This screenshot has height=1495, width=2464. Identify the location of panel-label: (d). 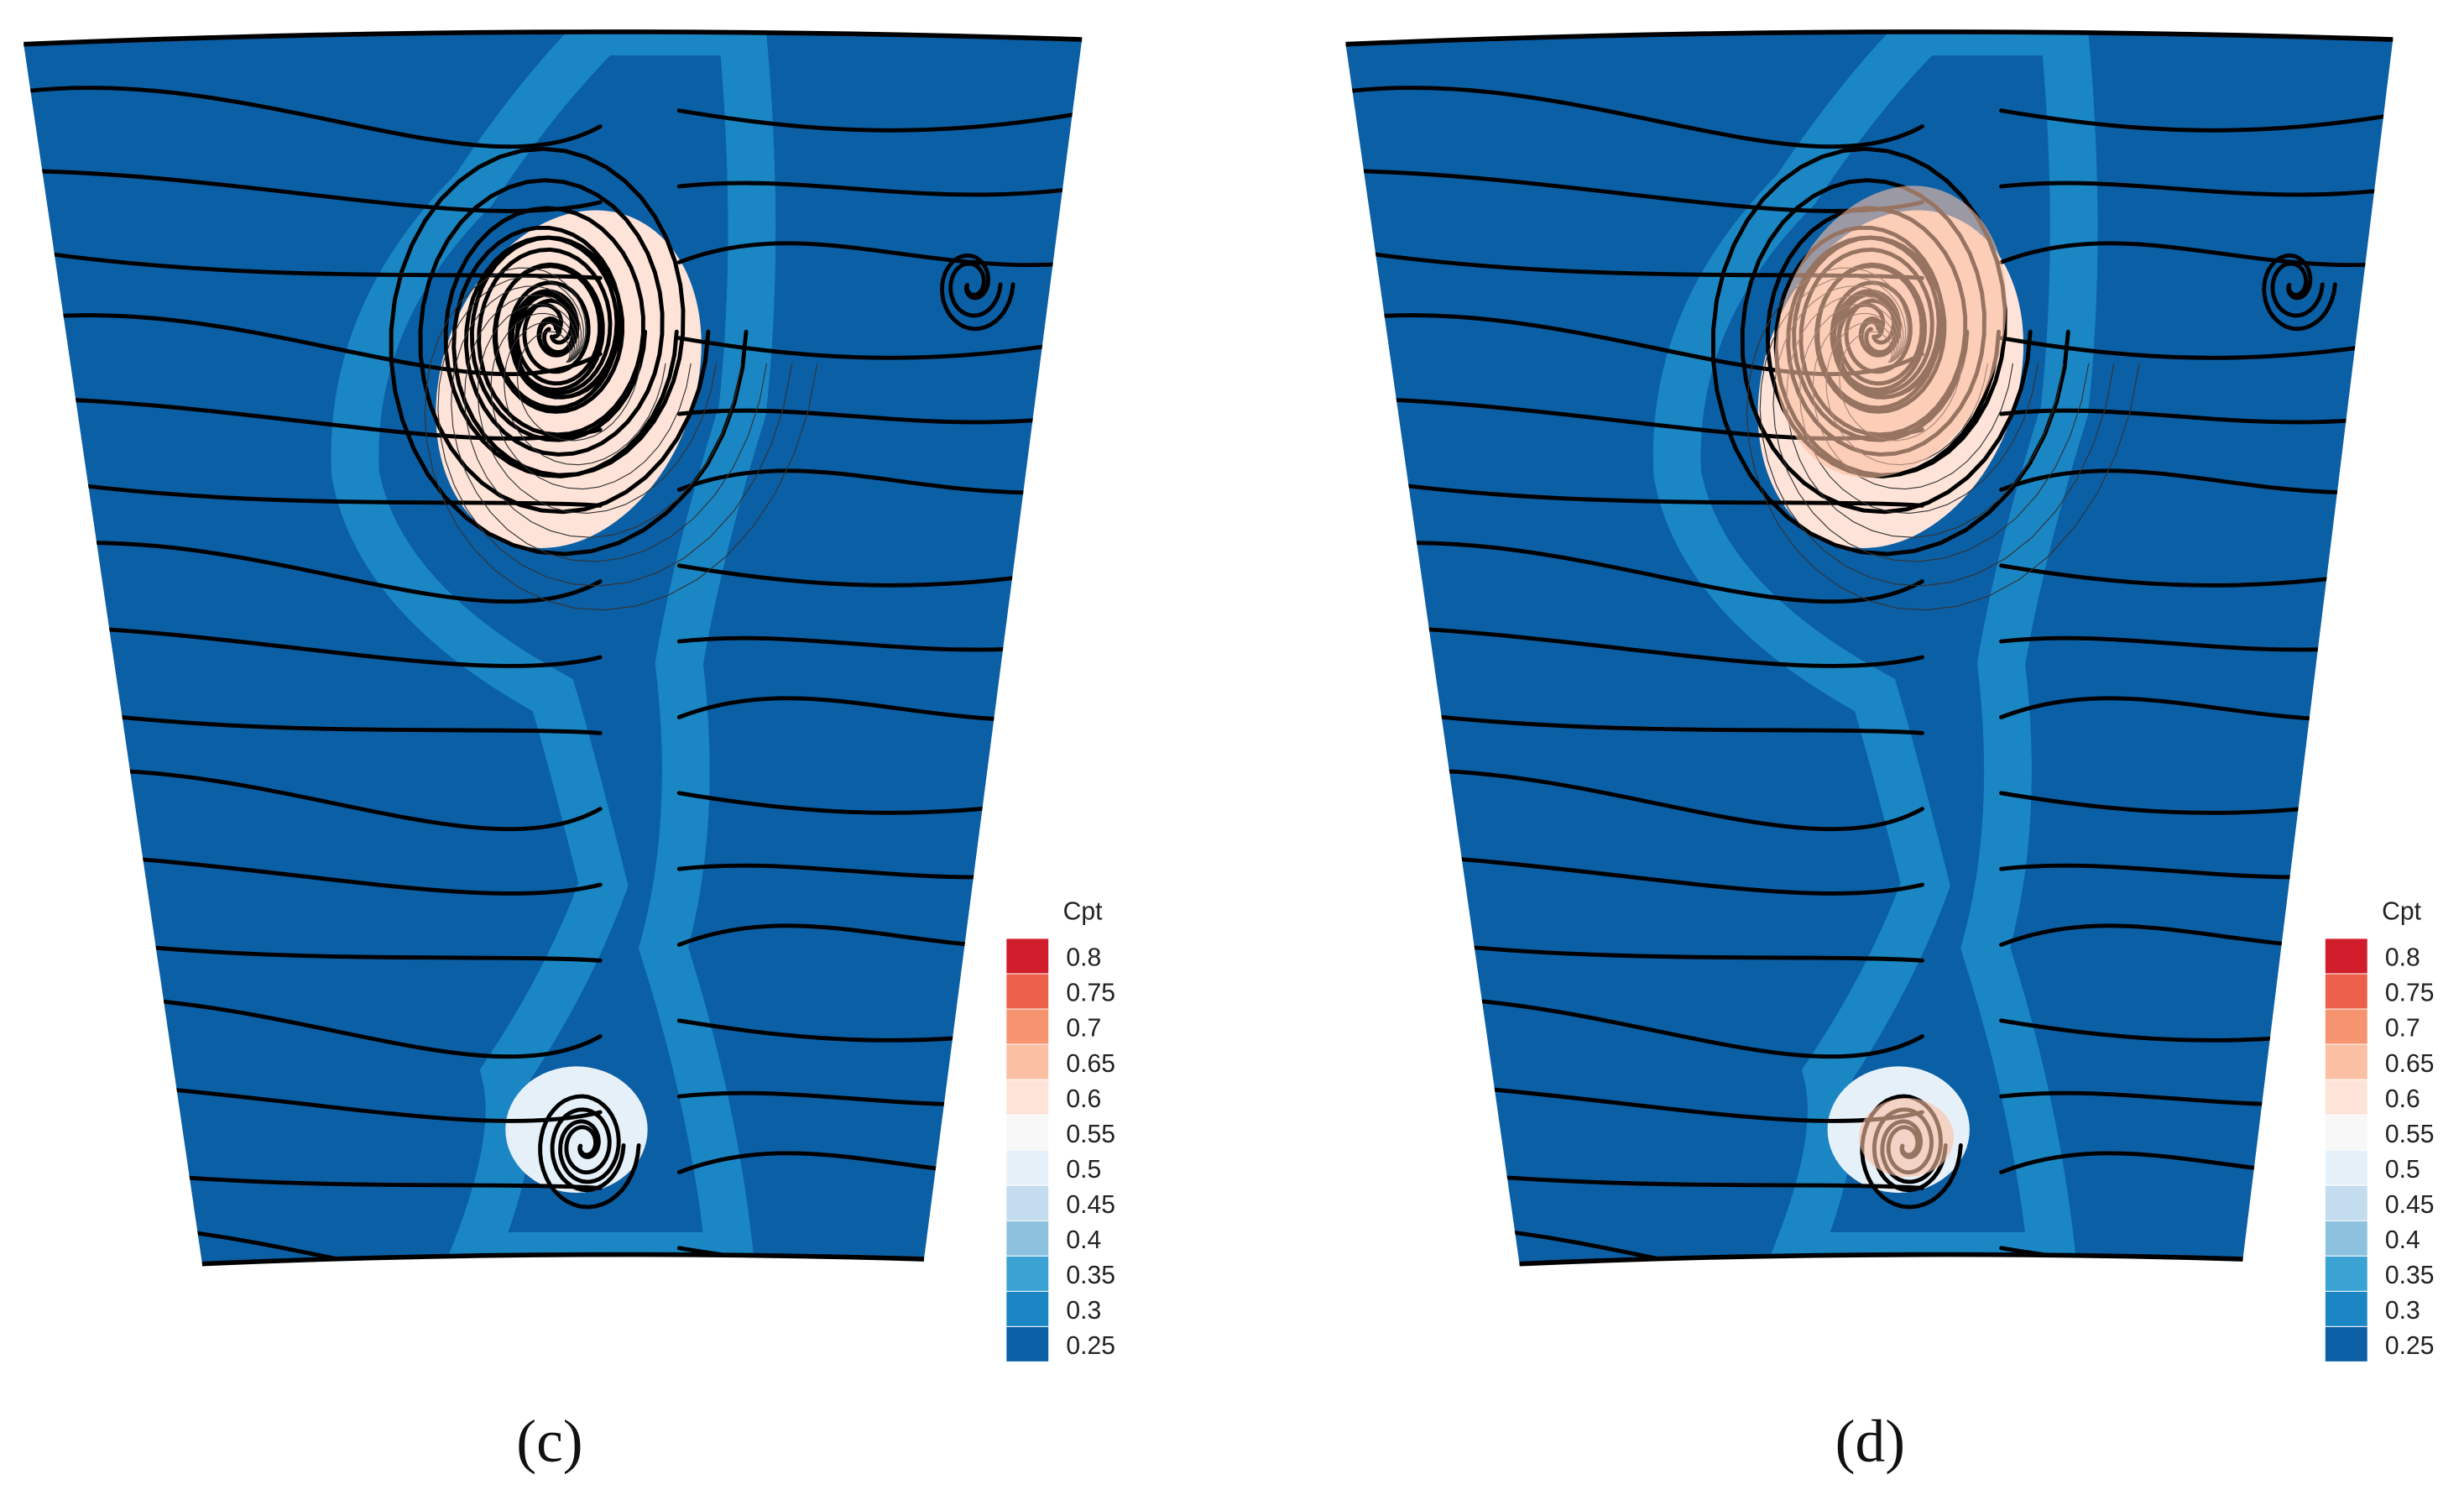
(1870, 1442).